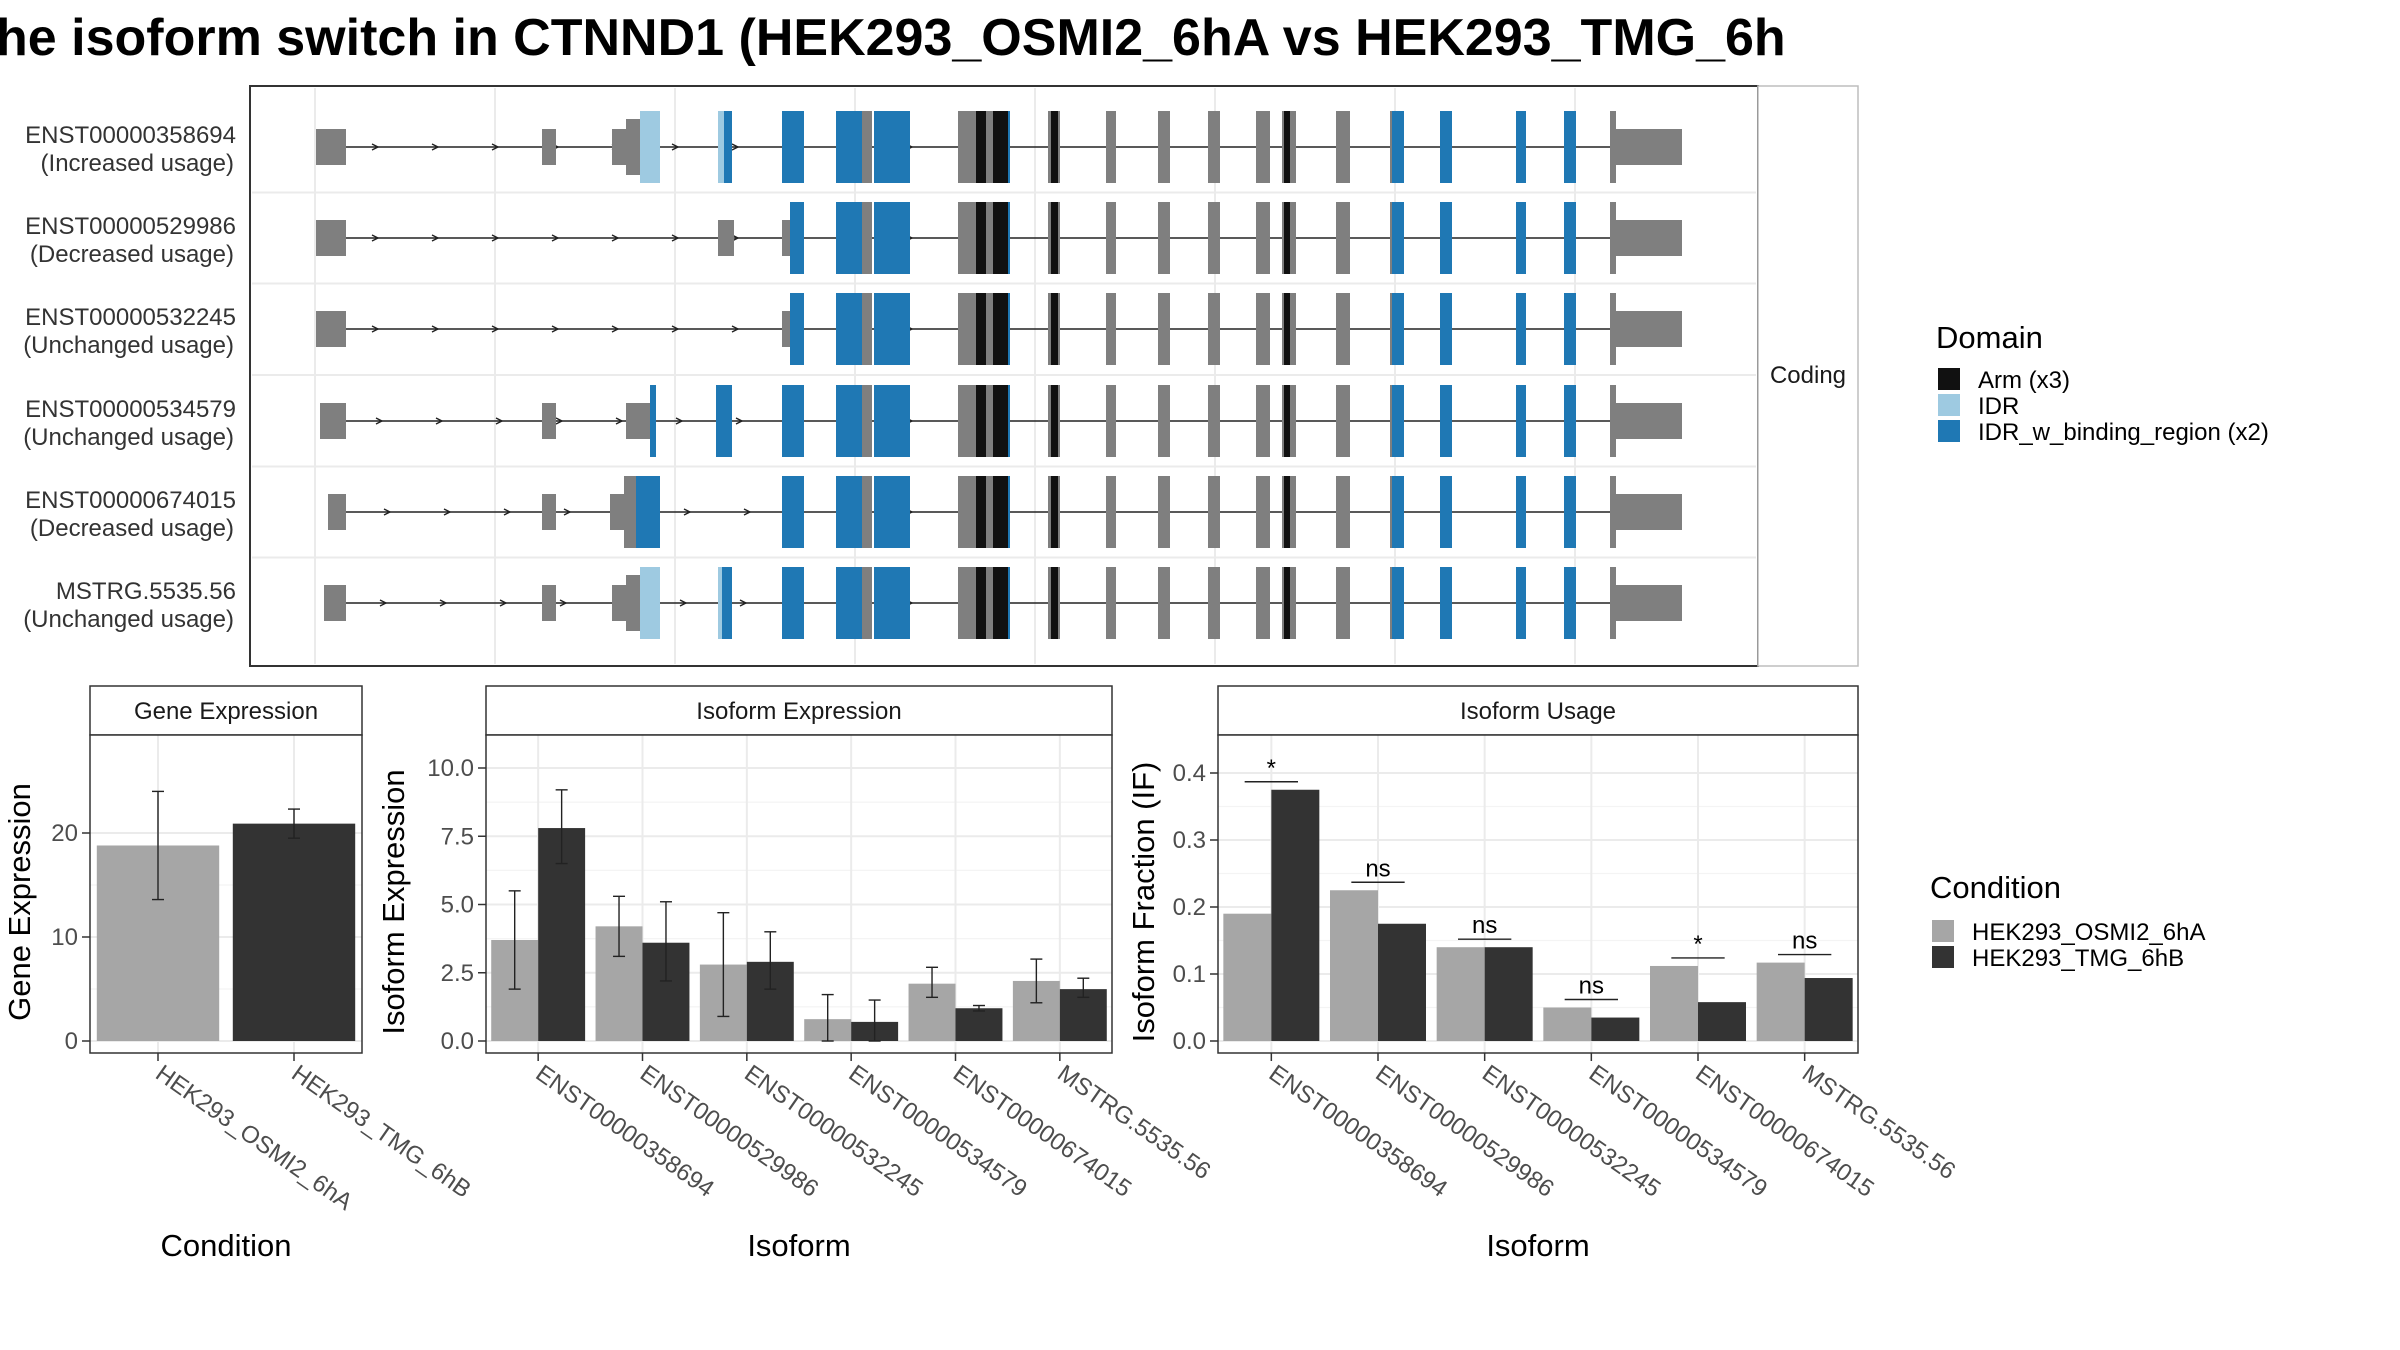 The height and width of the screenshot is (1350, 2400). I want to click on x-tick-label: ENST00000529986, so click(729, 1131).